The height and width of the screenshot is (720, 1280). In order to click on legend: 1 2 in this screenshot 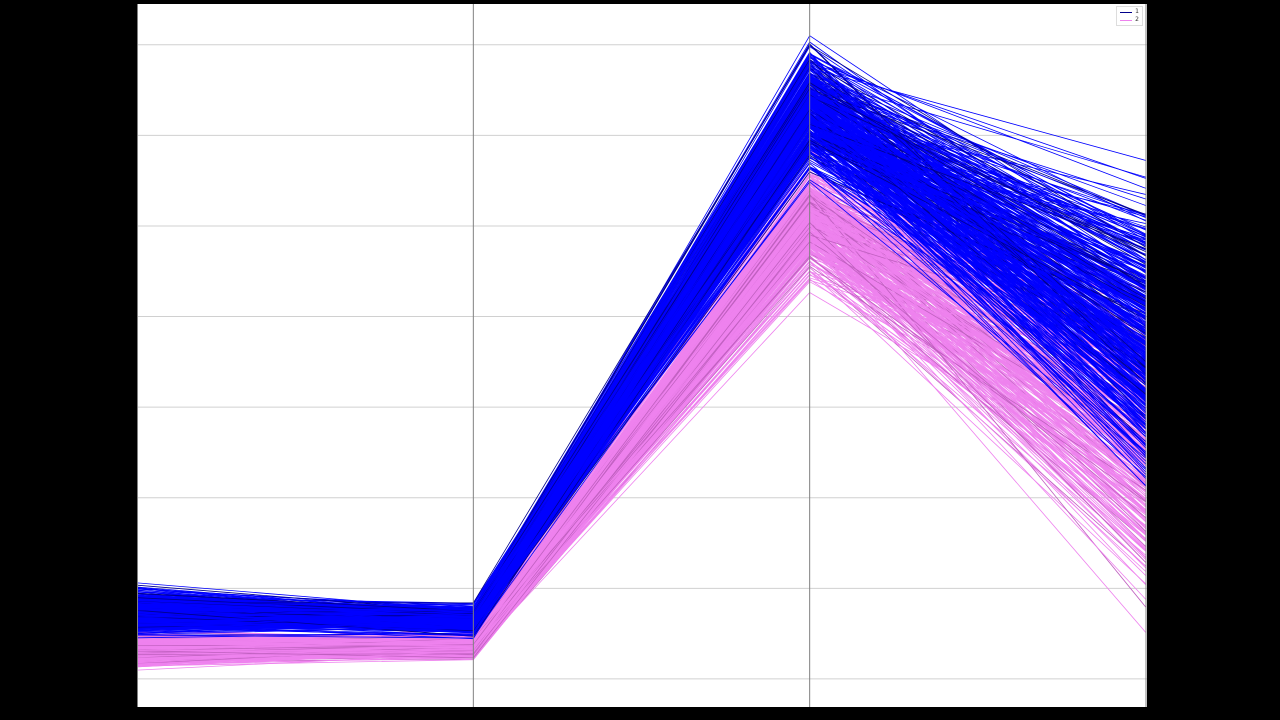, I will do `click(1129, 16)`.